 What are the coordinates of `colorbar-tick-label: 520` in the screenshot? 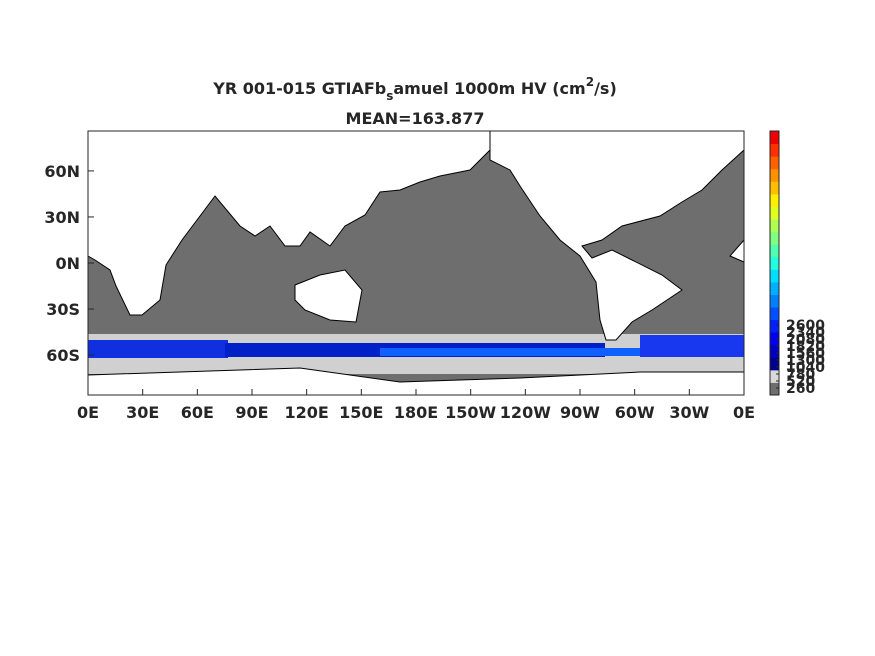 It's located at (800, 382).